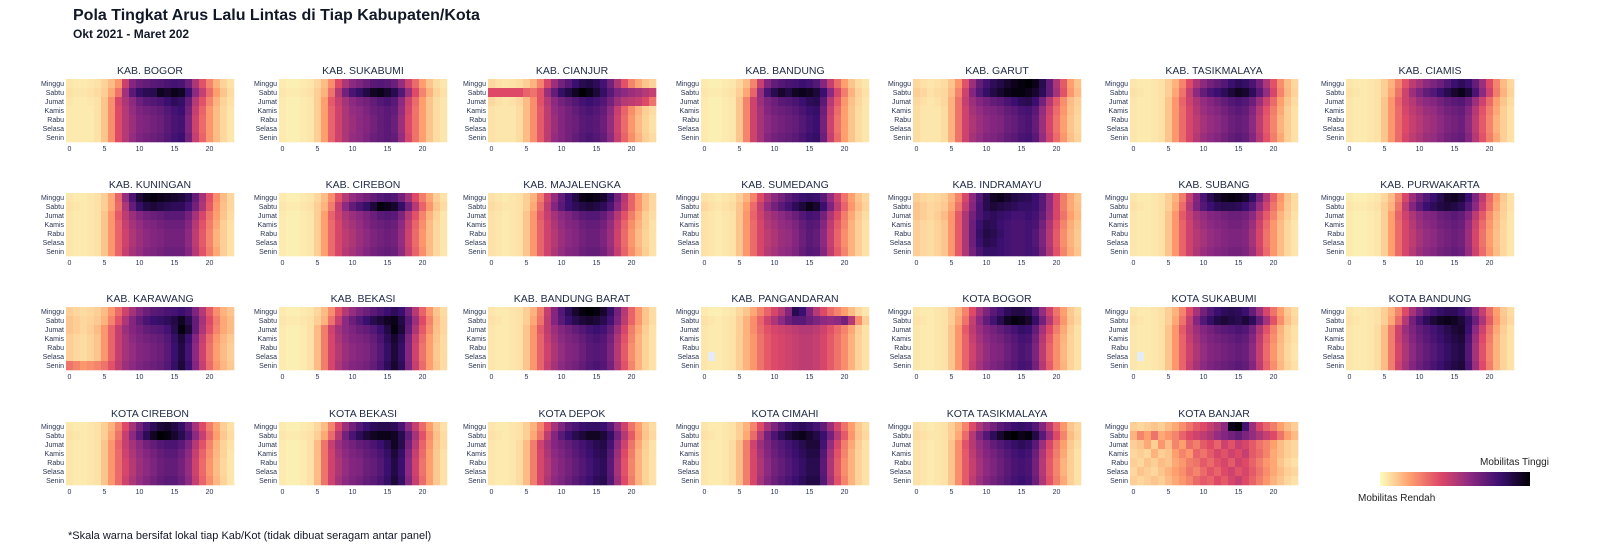  I want to click on x-tick-label: 20, so click(632, 377).